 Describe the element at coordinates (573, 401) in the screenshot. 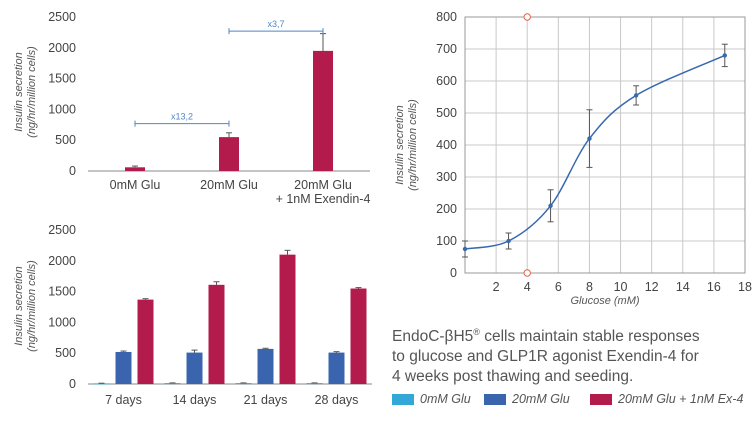

I see `legend: 0mM Glu 20mM Glu 20mM Glu + 1nM Ex-4` at that location.